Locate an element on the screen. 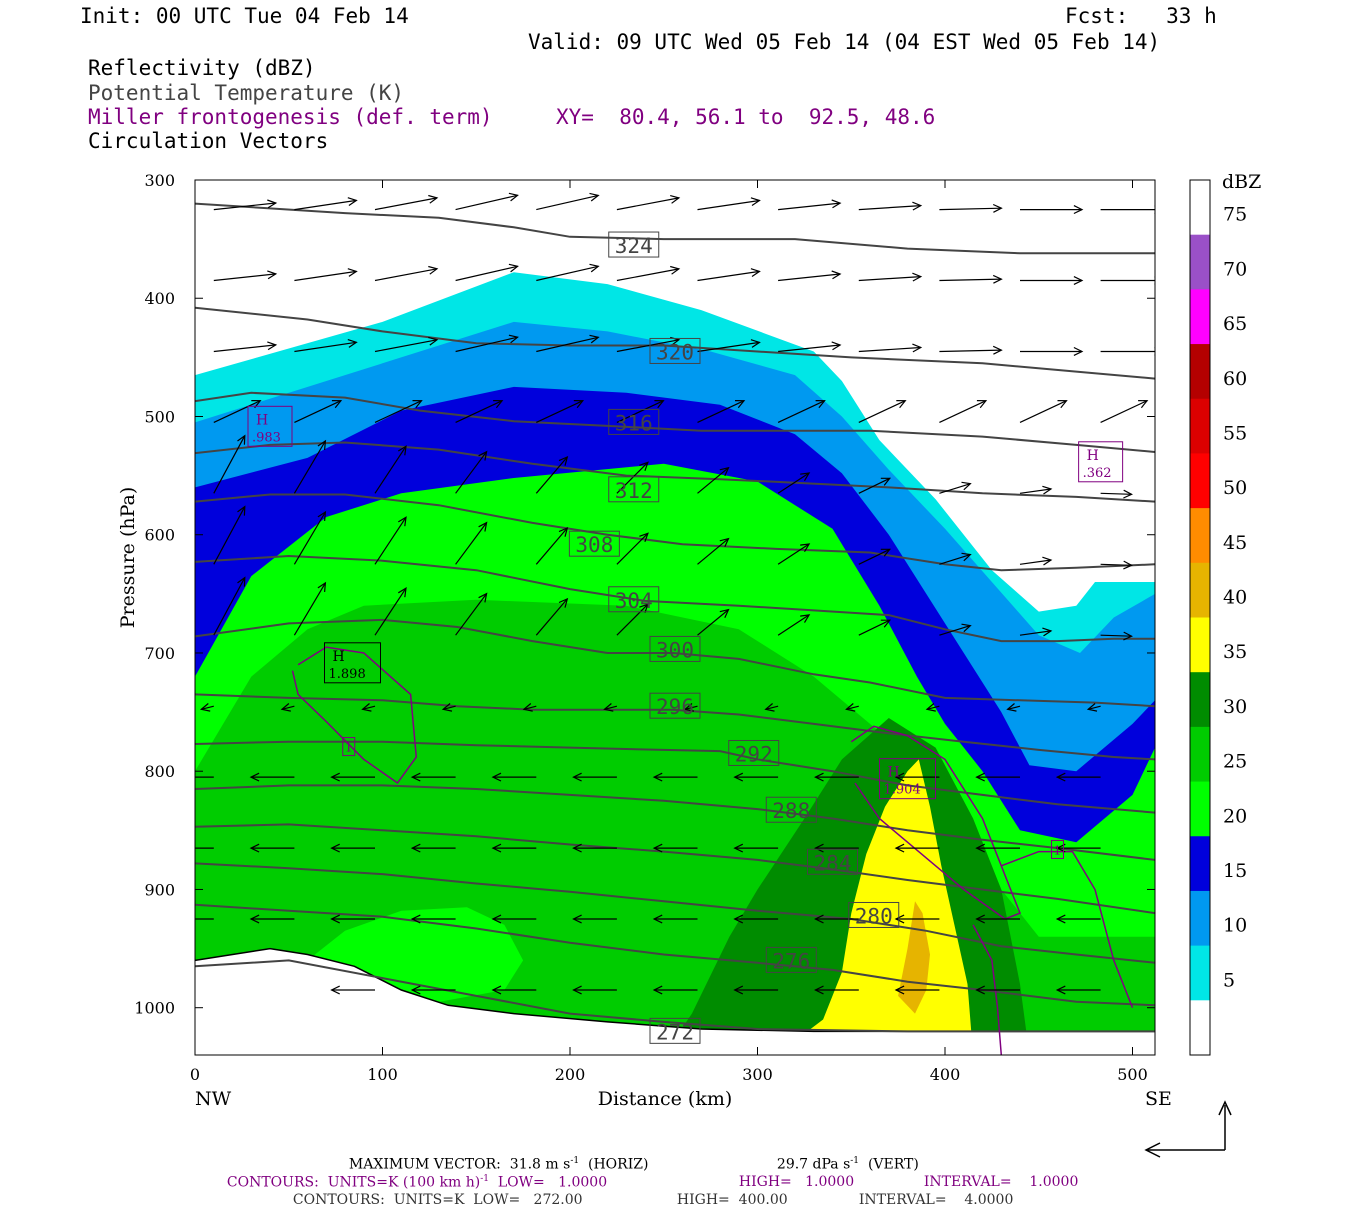 The image size is (1350, 1208). ground-profile is located at coordinates (675, 1001).